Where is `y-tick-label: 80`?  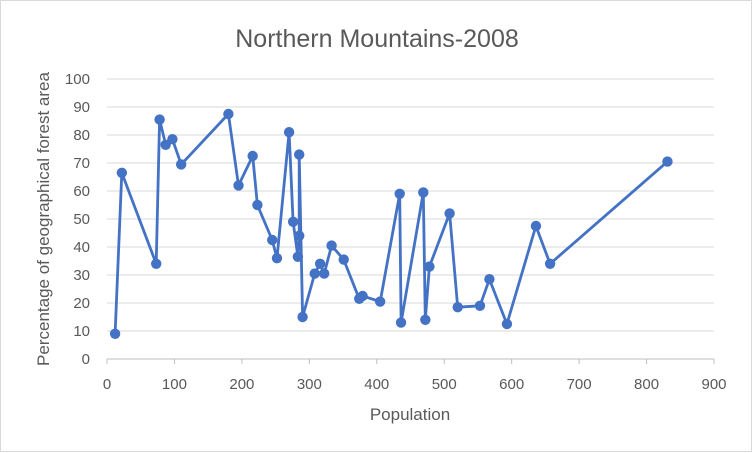
y-tick-label: 80 is located at coordinates (81, 135).